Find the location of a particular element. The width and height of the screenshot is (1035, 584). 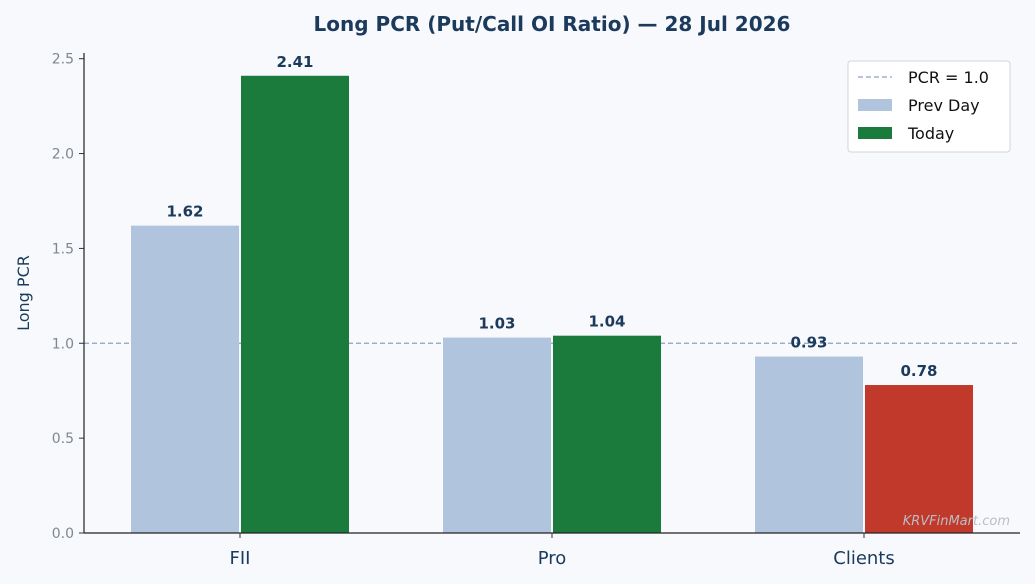

legend-label: PCR = 1.0 is located at coordinates (948, 77).